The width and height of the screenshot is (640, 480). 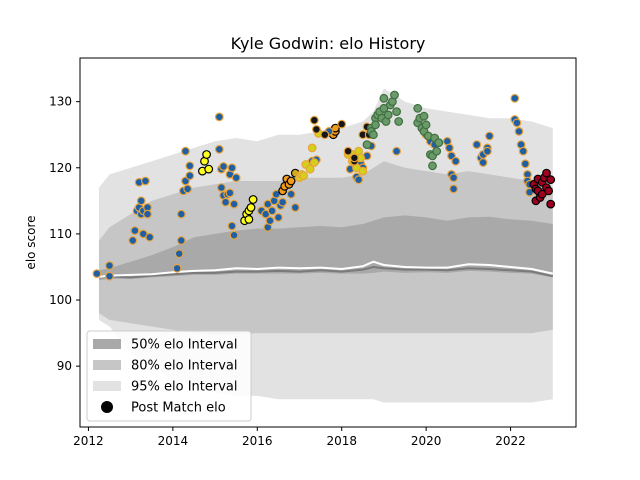 What do you see at coordinates (173, 441) in the screenshot?
I see `x-tick-label: 2014` at bounding box center [173, 441].